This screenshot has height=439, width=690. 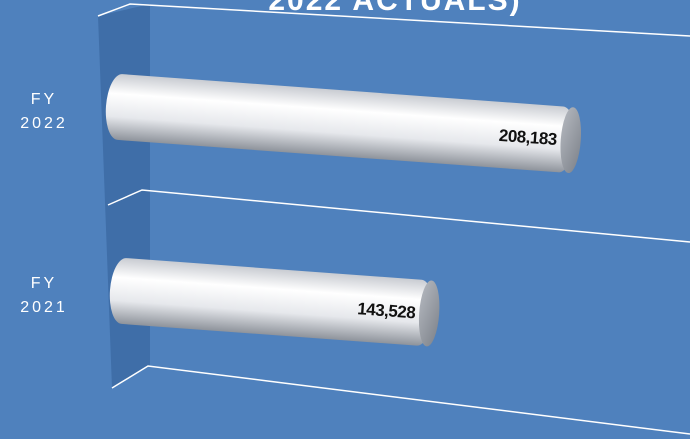 What do you see at coordinates (124, 196) in the screenshot?
I see `side-wall` at bounding box center [124, 196].